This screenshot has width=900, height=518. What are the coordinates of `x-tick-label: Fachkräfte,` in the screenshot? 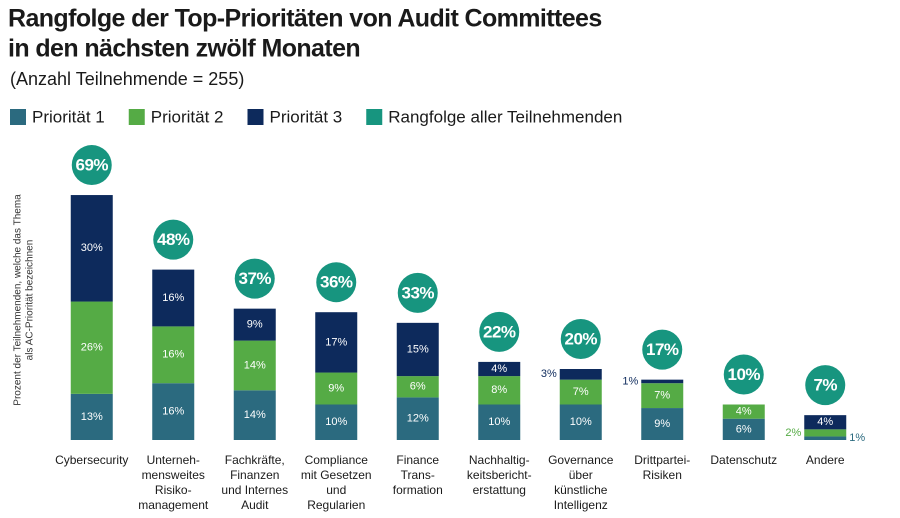 It's located at (255, 460).